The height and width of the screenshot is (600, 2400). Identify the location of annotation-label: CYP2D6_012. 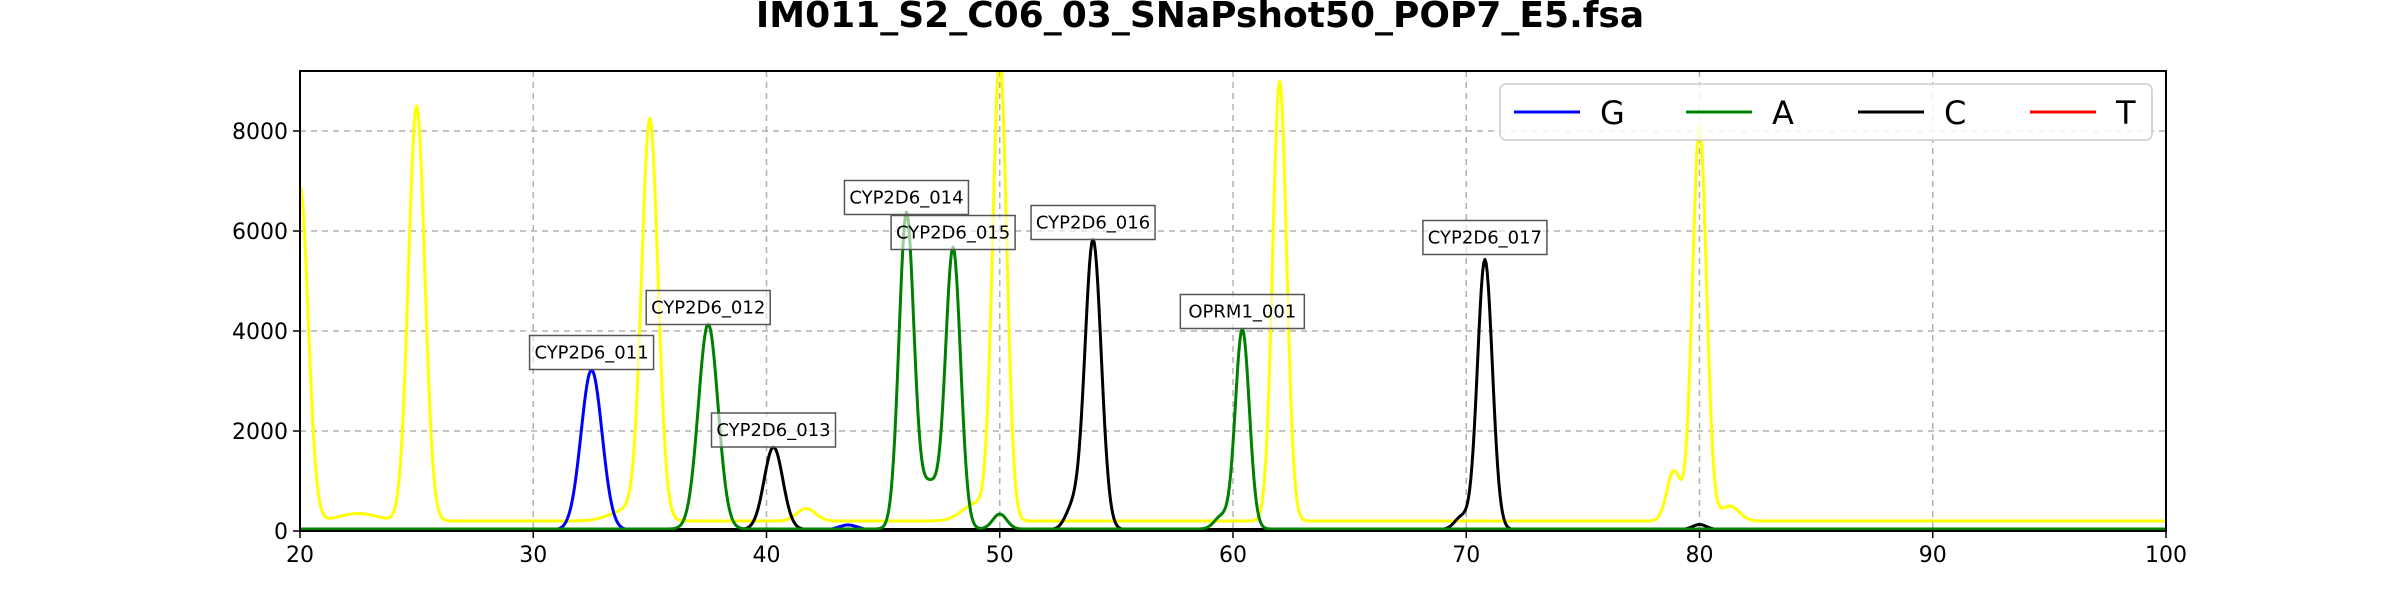
(708, 308).